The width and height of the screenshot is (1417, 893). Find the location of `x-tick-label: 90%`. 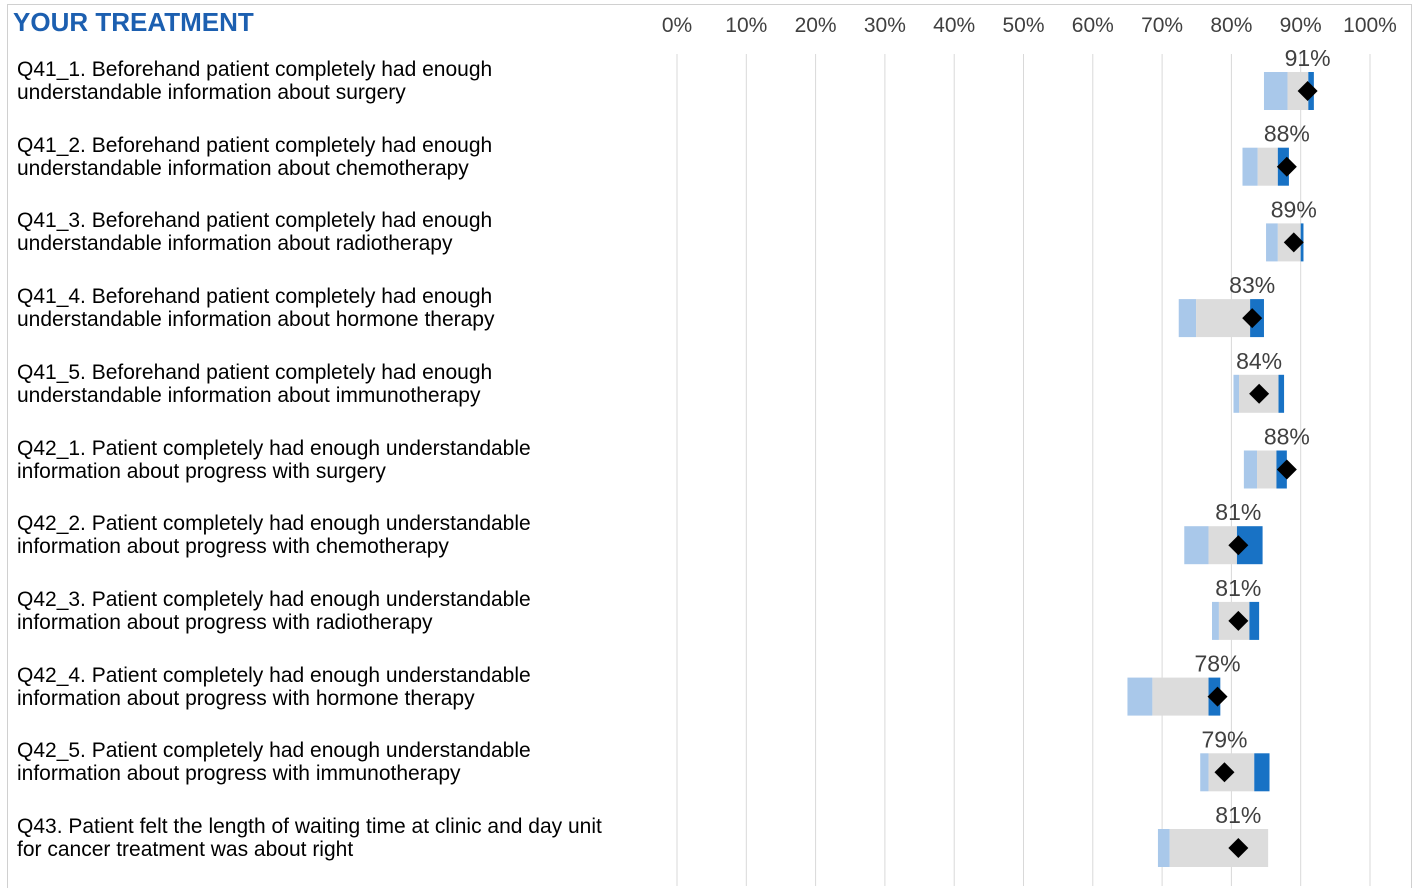

x-tick-label: 90% is located at coordinates (1301, 25).